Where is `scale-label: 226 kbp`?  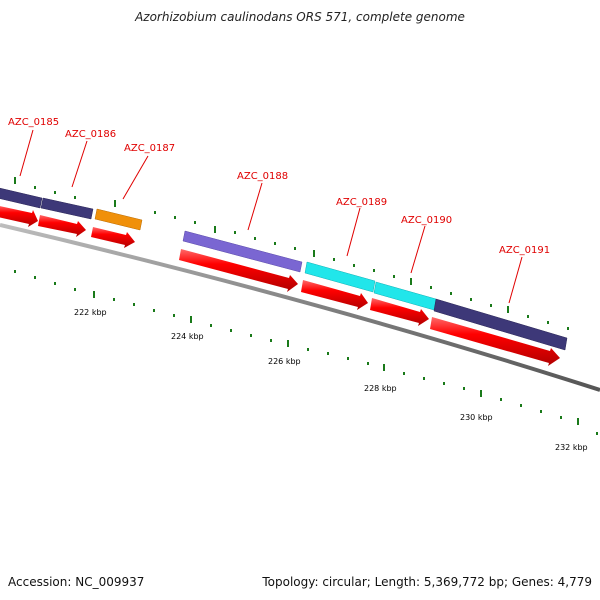
scale-label: 226 kbp is located at coordinates (284, 361).